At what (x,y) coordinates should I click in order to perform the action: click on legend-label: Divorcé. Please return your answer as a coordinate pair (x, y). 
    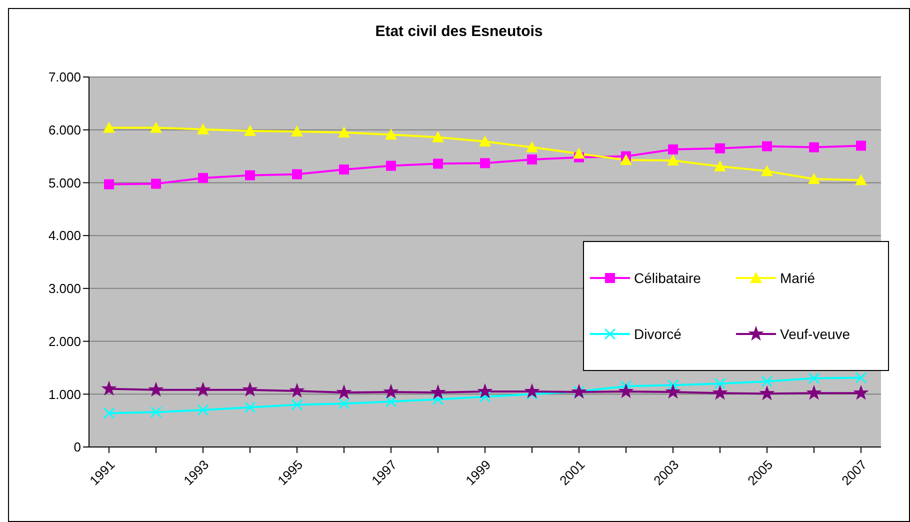
    Looking at the image, I should click on (658, 334).